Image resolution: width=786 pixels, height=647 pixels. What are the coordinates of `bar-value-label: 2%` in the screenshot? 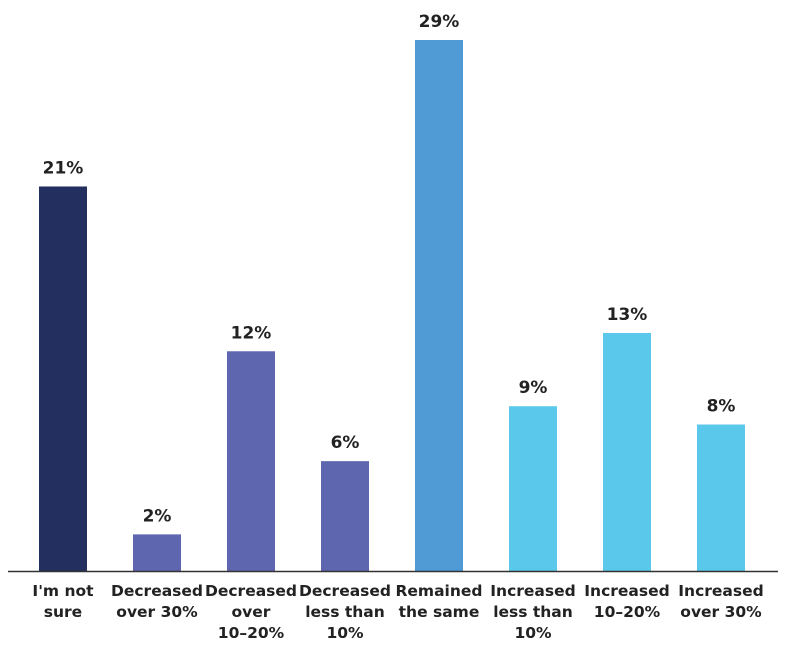 It's located at (157, 516).